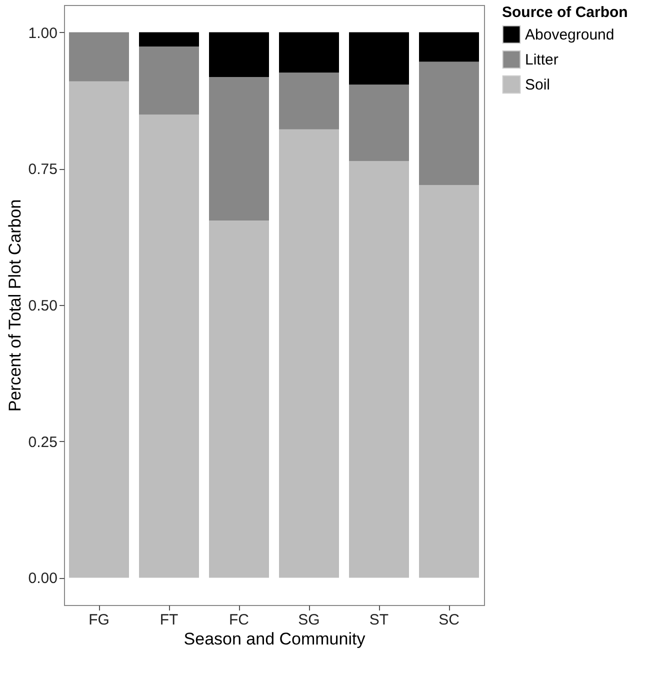  I want to click on y-tick-label: 0.75, so click(43, 169).